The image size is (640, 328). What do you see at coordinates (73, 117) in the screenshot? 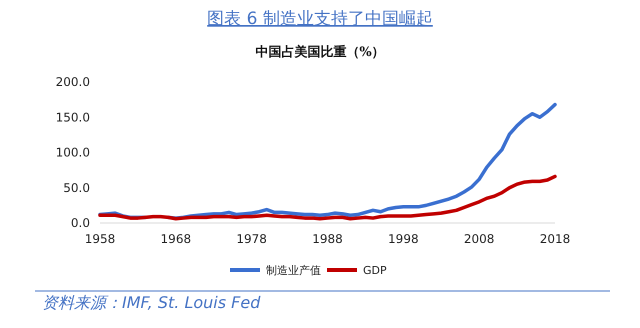
I see `y-tick-label: 150.0` at bounding box center [73, 117].